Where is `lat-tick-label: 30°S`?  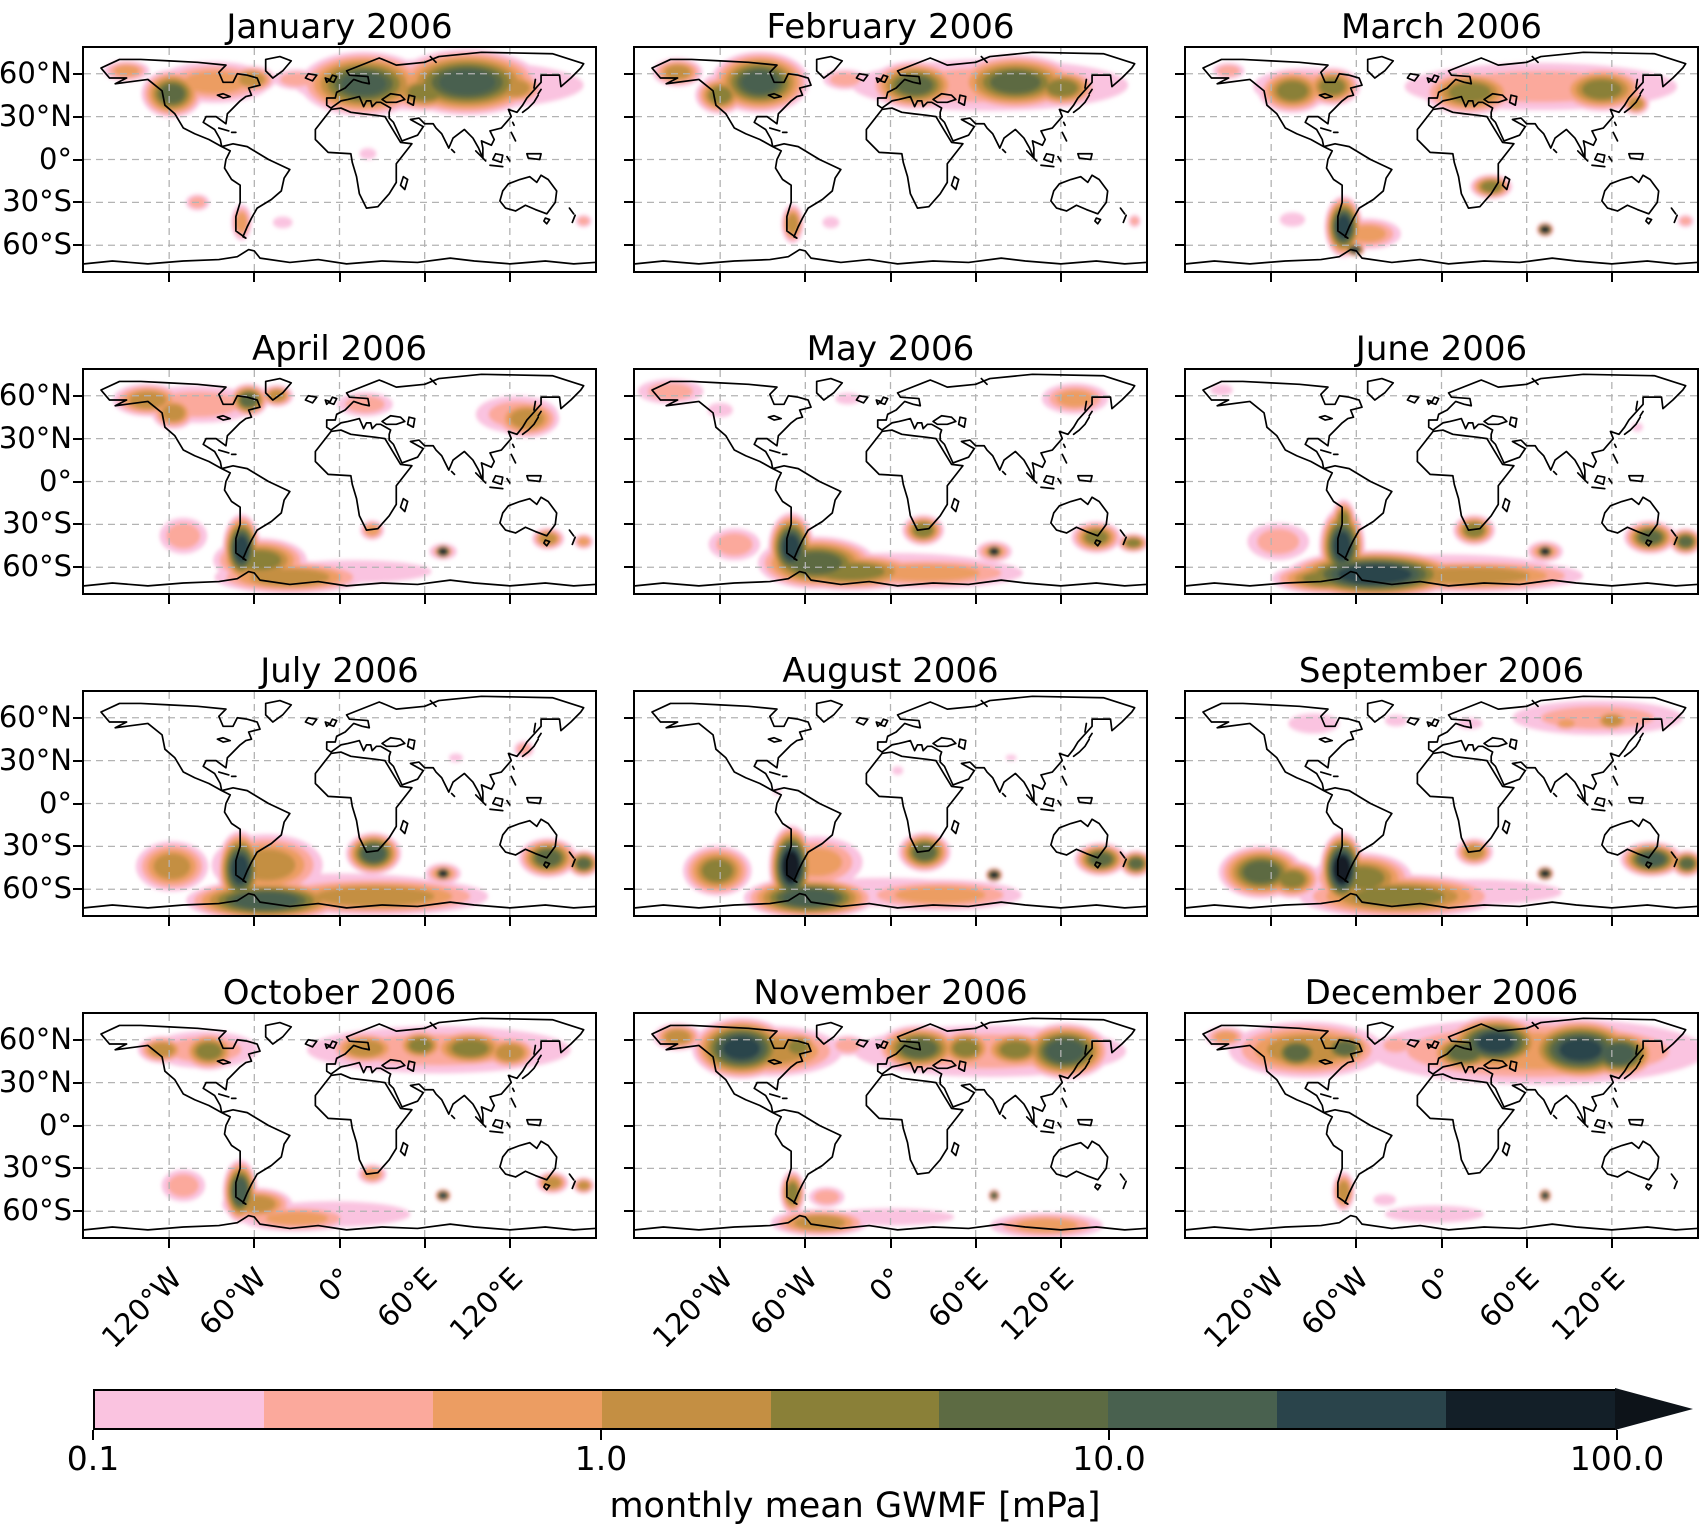 lat-tick-label: 30°S is located at coordinates (37, 201).